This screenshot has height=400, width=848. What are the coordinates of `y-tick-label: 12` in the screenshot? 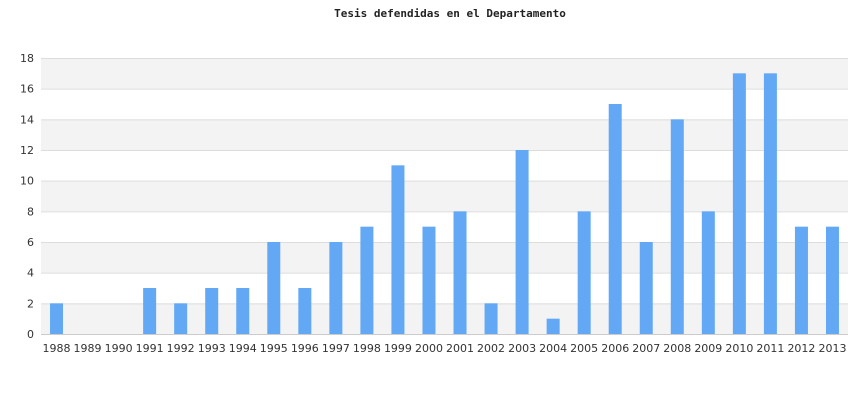 It's located at (27, 150).